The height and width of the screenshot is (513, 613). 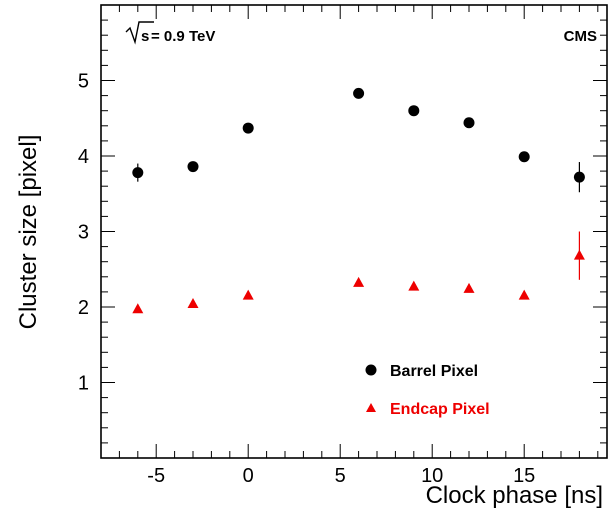 What do you see at coordinates (524, 476) in the screenshot?
I see `x-tick-label: 15` at bounding box center [524, 476].